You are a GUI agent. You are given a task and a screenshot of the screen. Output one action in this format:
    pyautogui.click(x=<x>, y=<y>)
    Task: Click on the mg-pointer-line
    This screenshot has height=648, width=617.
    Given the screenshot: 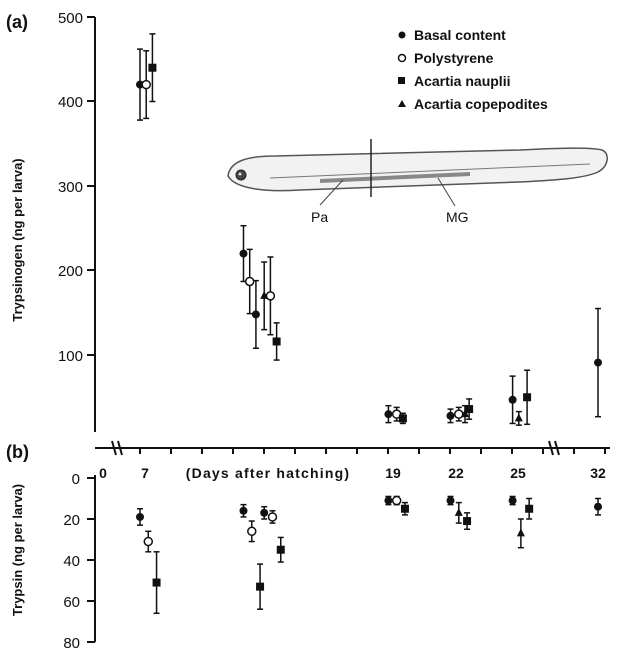 What is the action you would take?
    pyautogui.click(x=446, y=192)
    